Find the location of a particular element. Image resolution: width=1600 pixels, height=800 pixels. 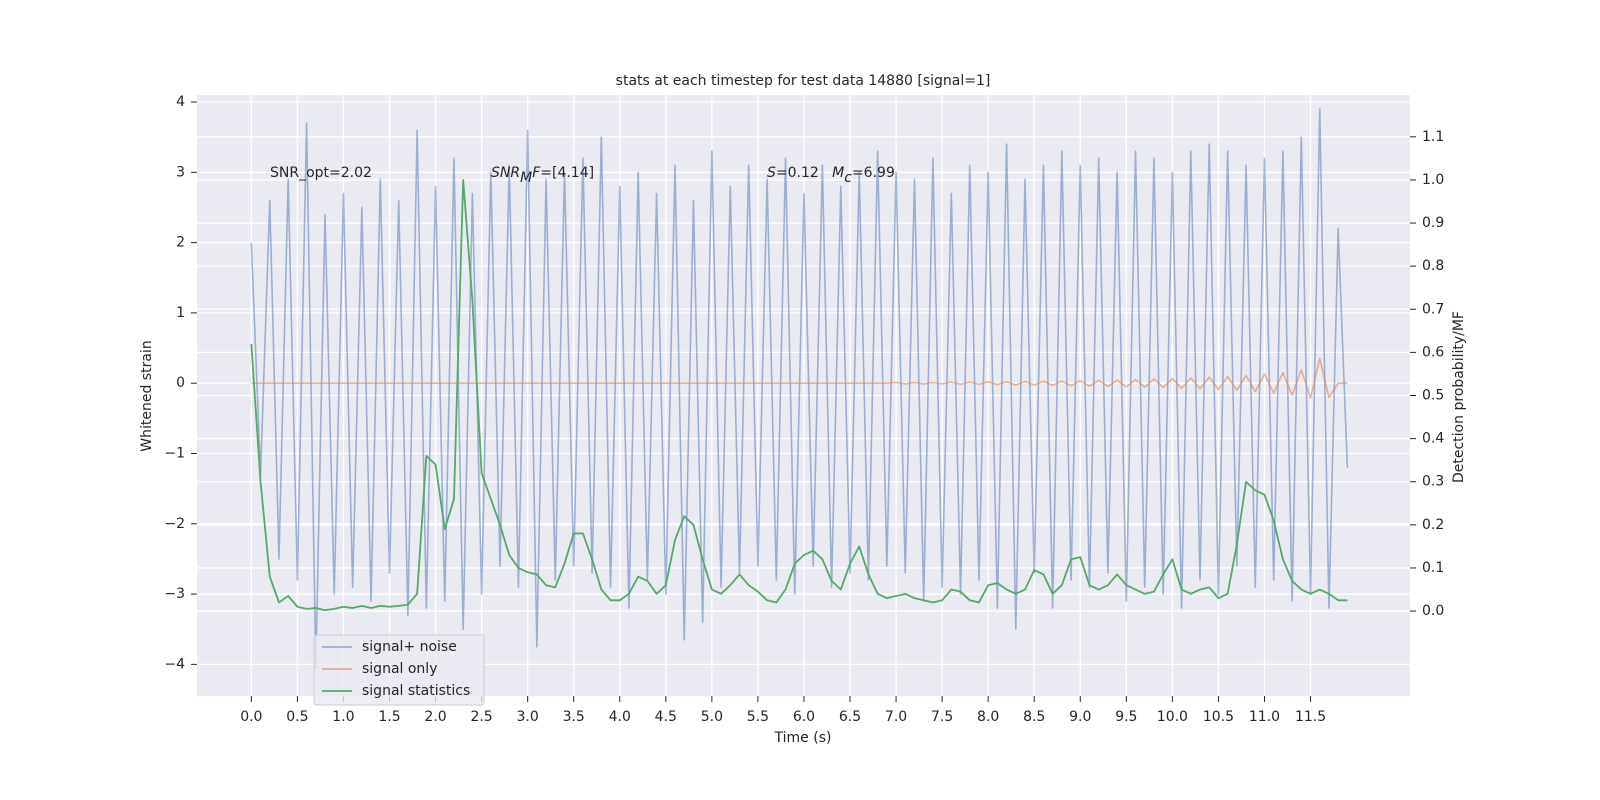

x-tick-label: 3.0 is located at coordinates (528, 717).